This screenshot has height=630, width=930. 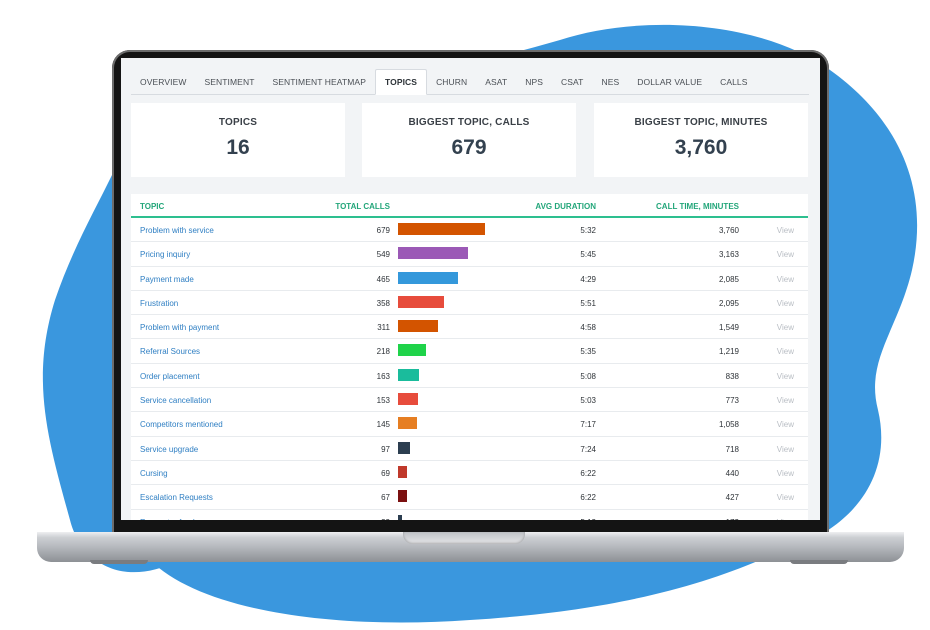 I want to click on table-row: Order placement 163 5:08 838 View, so click(x=469, y=376).